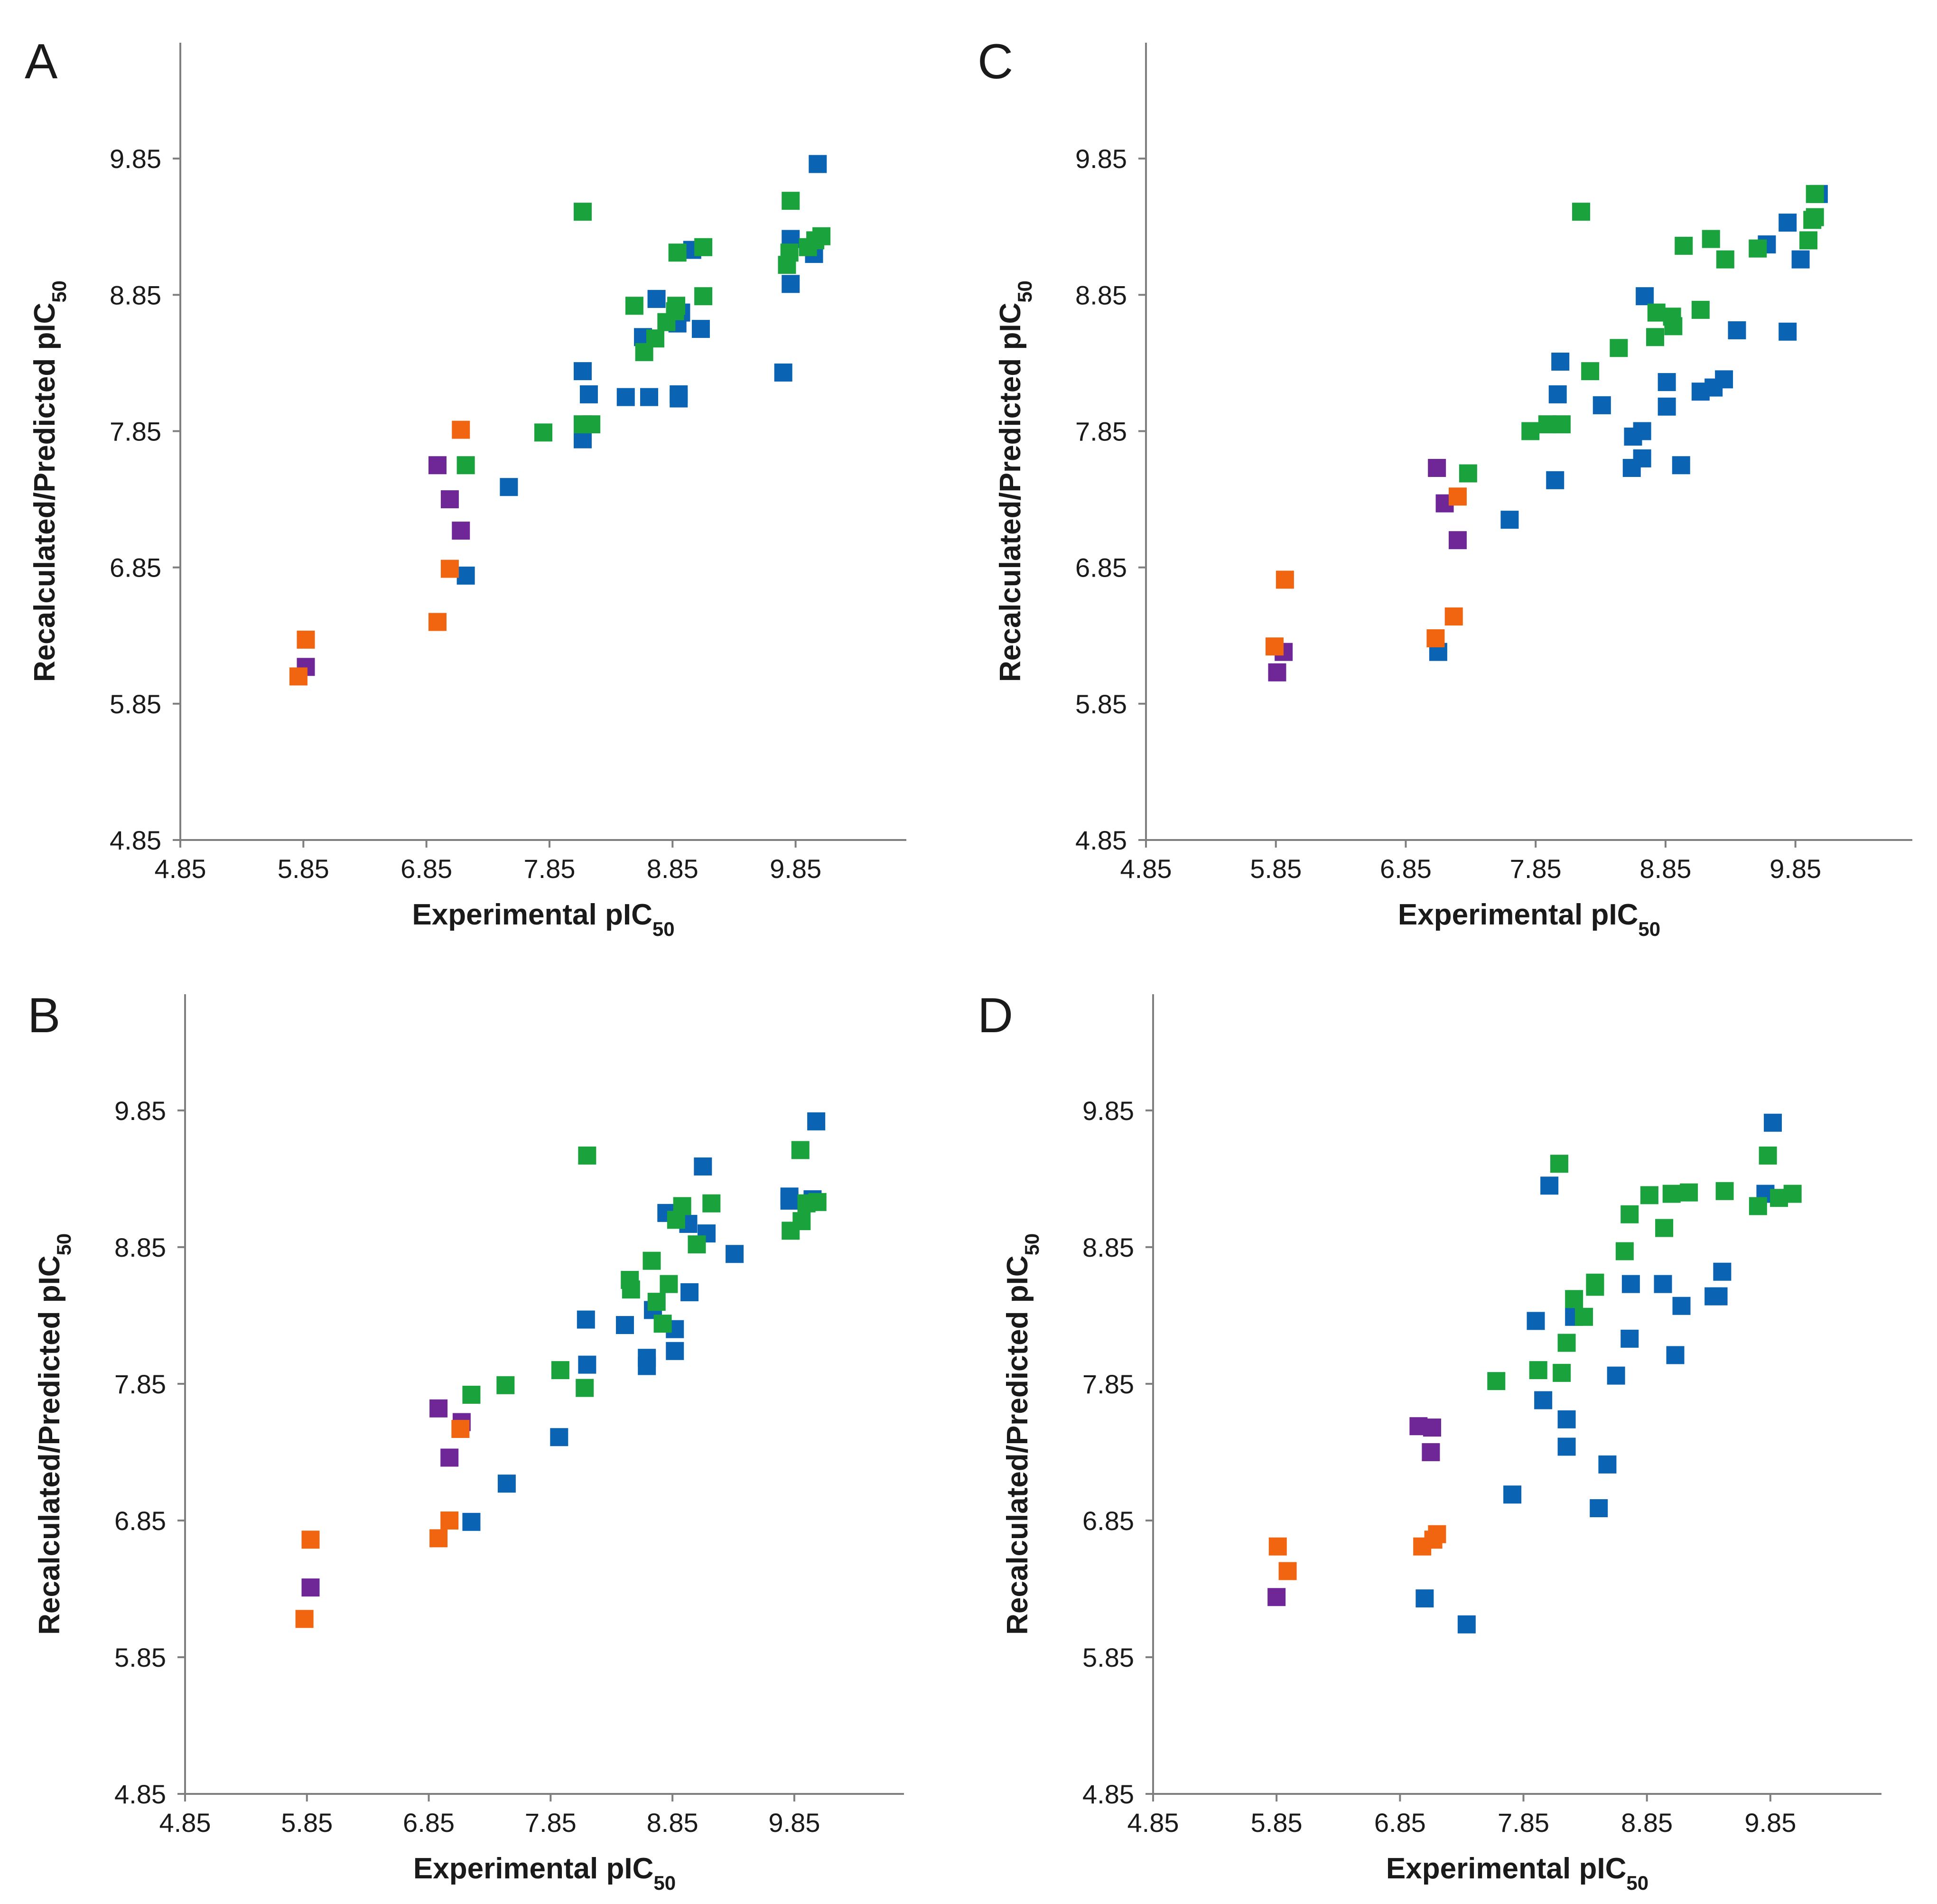 The width and height of the screenshot is (1937, 1904). I want to click on panel-label: C, so click(995, 62).